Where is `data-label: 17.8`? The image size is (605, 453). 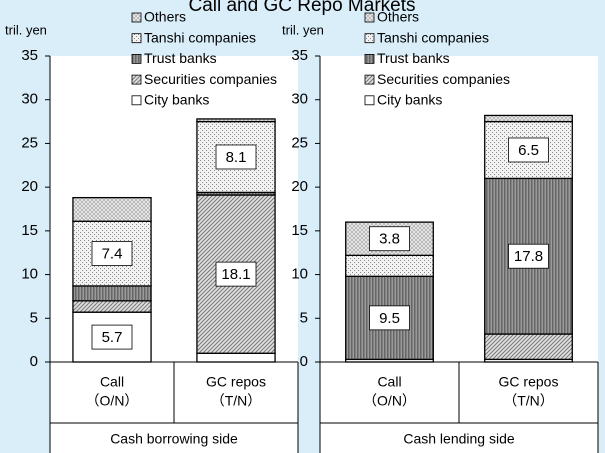 data-label: 17.8 is located at coordinates (528, 256).